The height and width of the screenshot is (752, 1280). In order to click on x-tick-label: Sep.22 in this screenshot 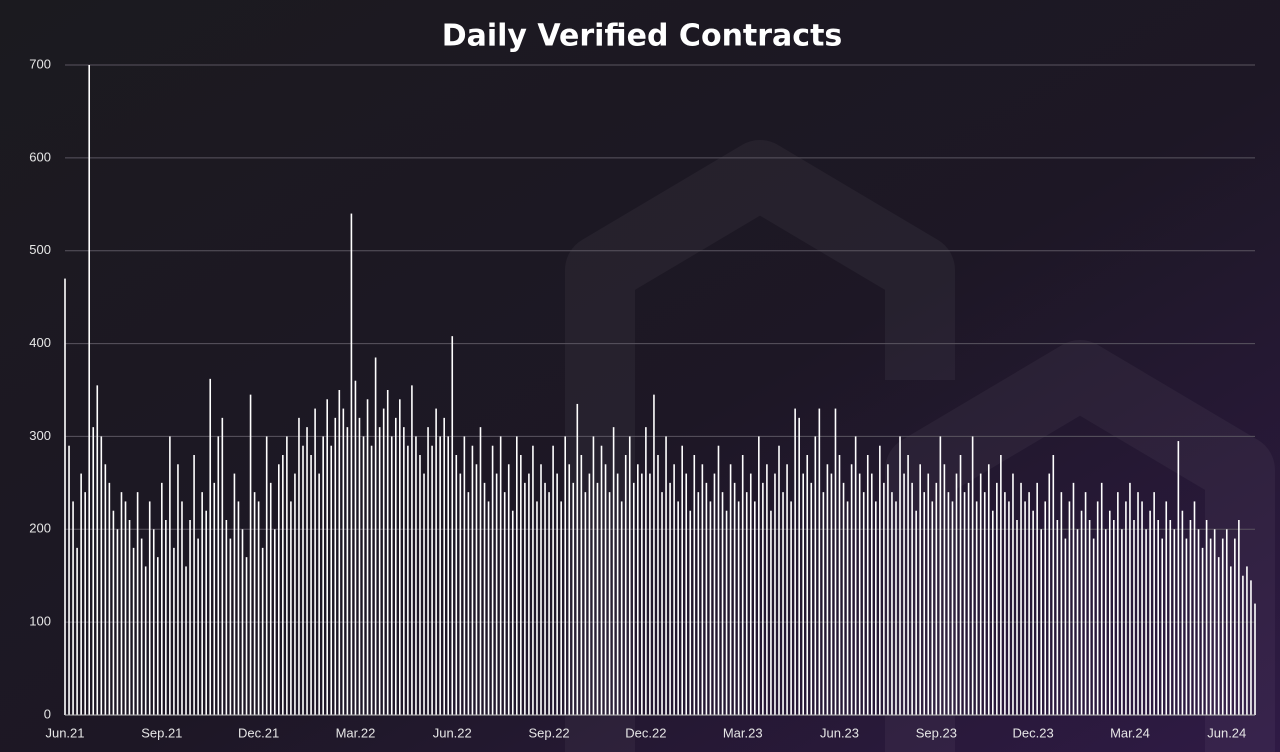, I will do `click(548, 732)`.